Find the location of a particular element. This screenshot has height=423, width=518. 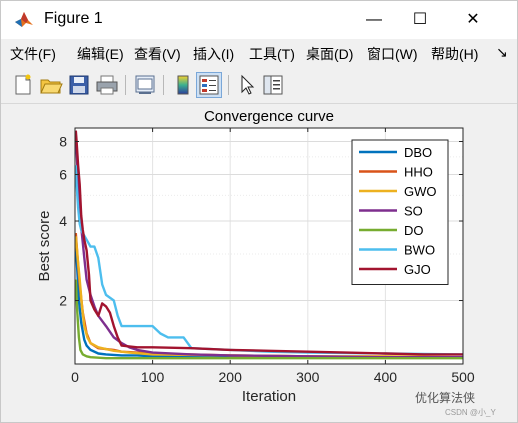

legend-label-gwo: GWO is located at coordinates (420, 191).